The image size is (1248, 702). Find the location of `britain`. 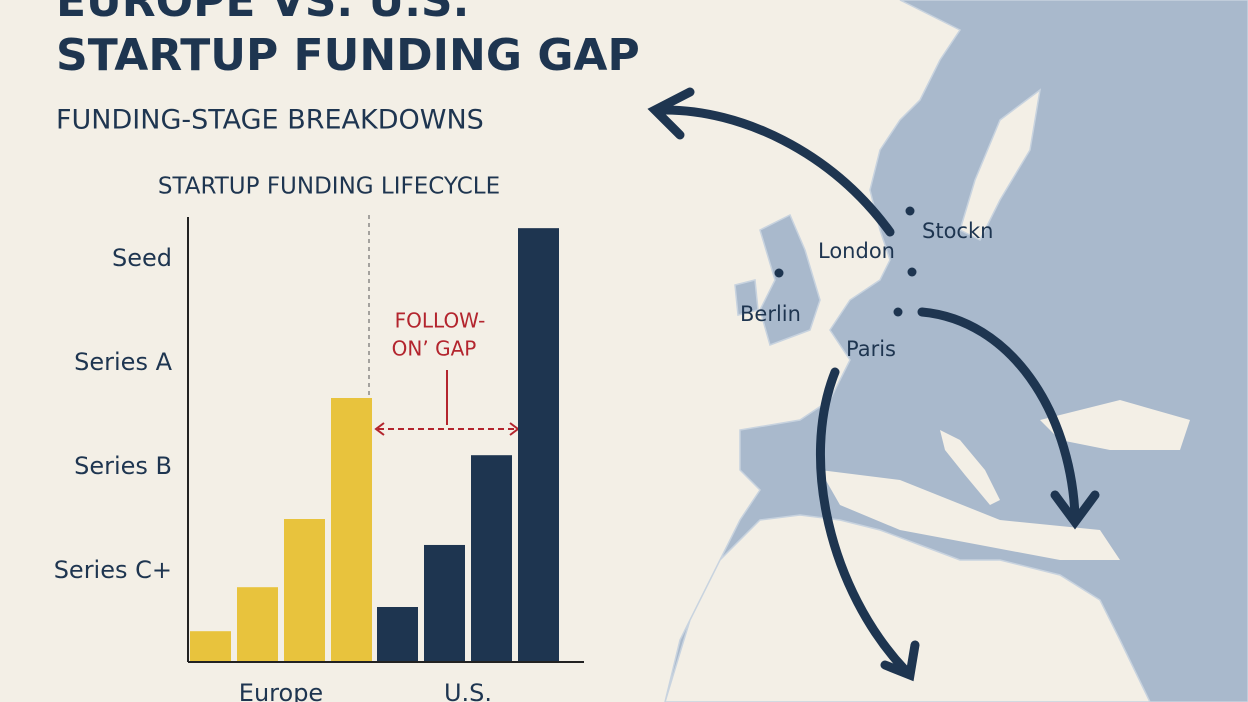

britain is located at coordinates (790, 279).